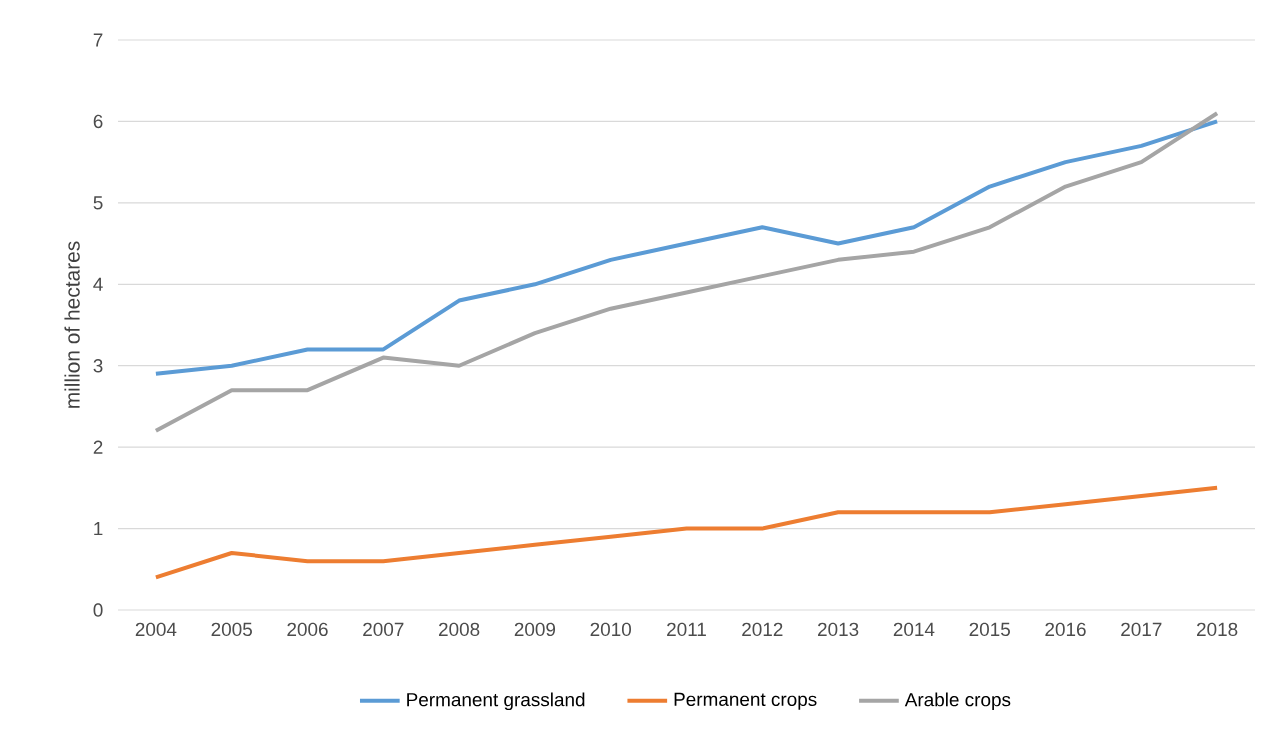 The width and height of the screenshot is (1277, 731). I want to click on legend-label: Arable crops, so click(957, 701).